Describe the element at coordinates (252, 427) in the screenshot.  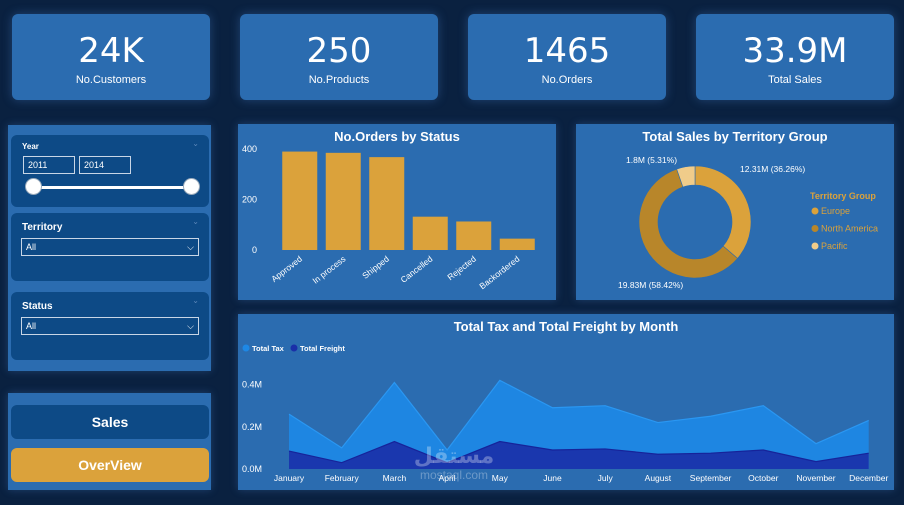
I see `y-tick-label: 0.2M` at that location.